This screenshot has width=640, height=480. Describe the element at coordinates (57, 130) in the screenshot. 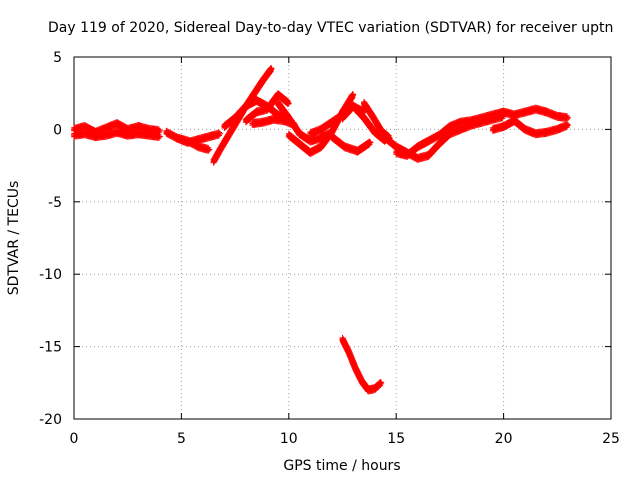

I see `y-tick-label: 0` at that location.